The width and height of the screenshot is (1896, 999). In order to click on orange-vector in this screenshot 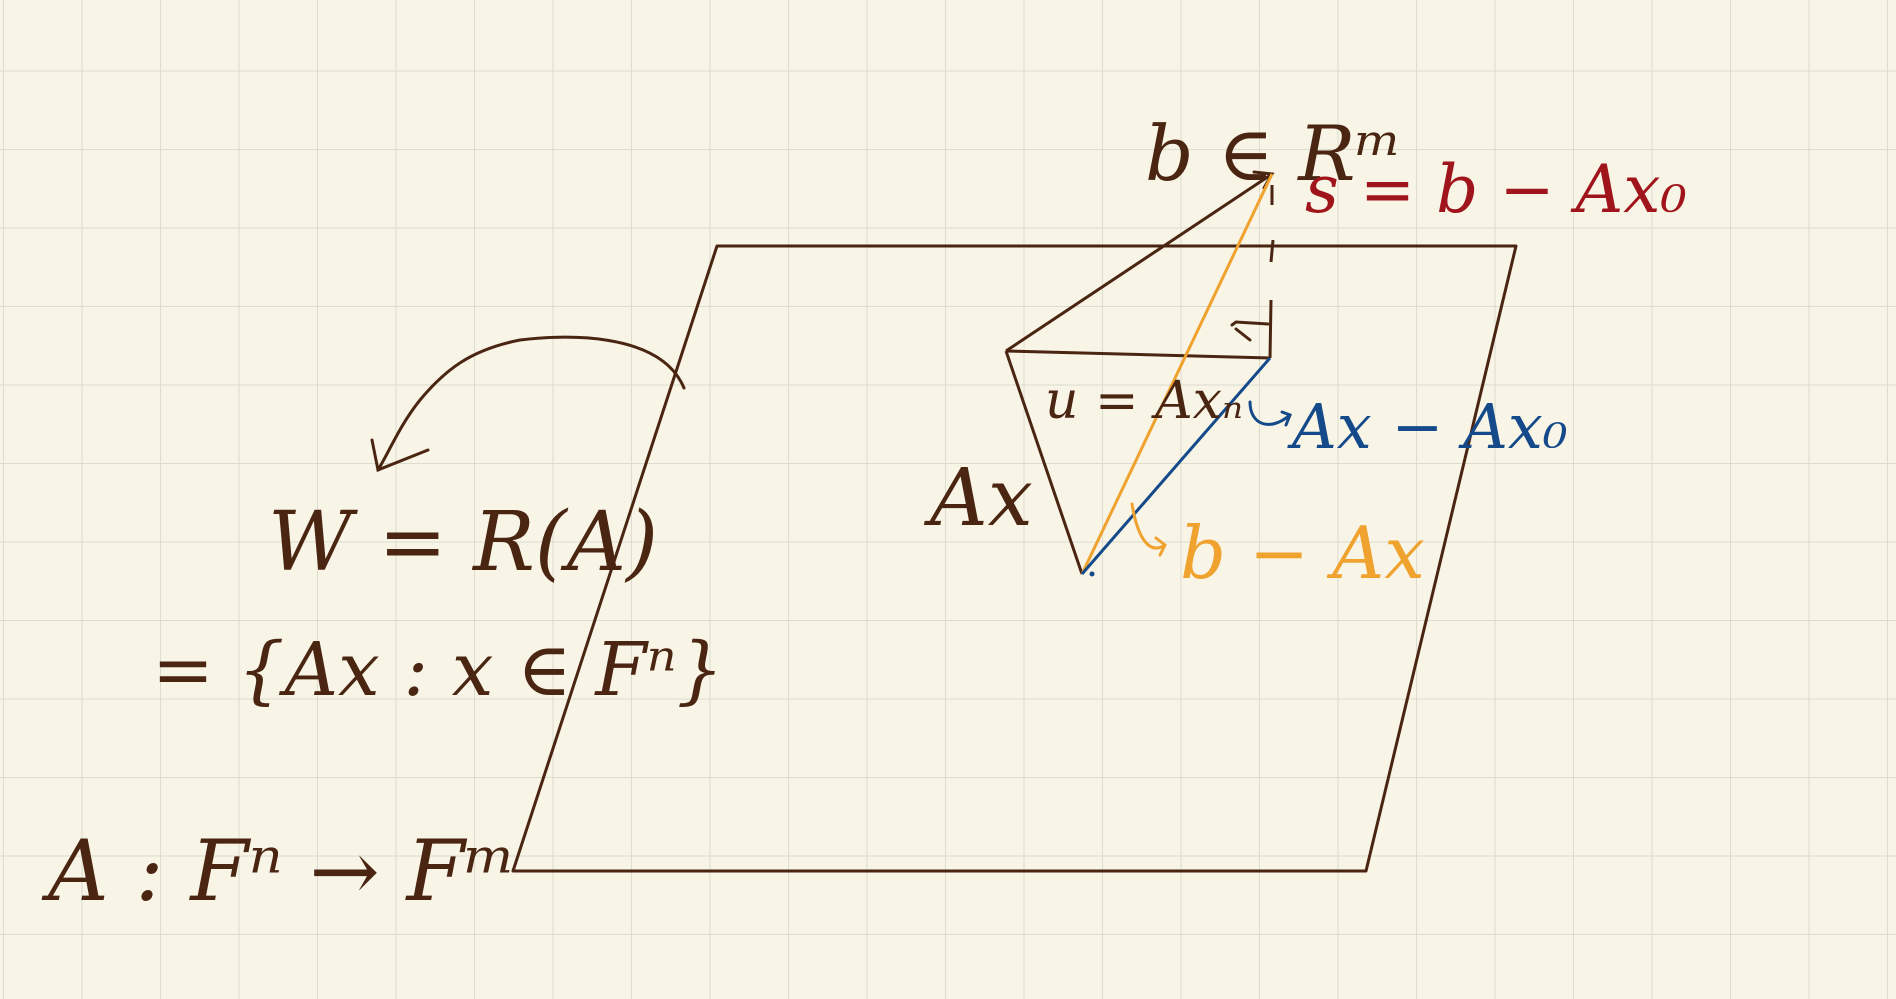, I will do `click(1177, 374)`.